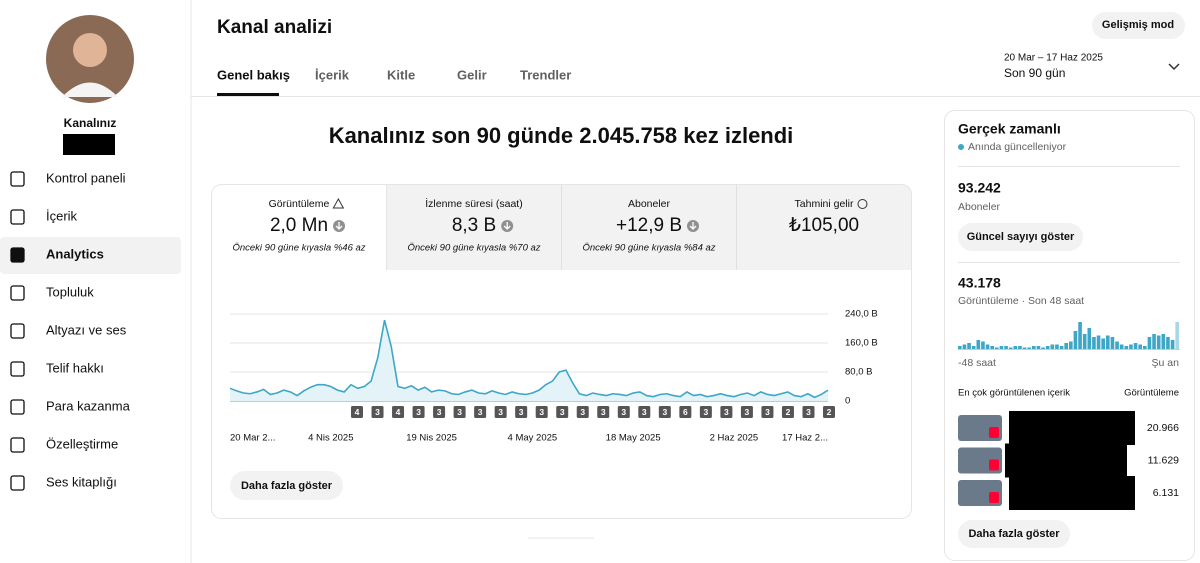 The height and width of the screenshot is (563, 1200). I want to click on tabs: Genel bakış İçerik Kitle Gelir Trendler, so click(394, 74).